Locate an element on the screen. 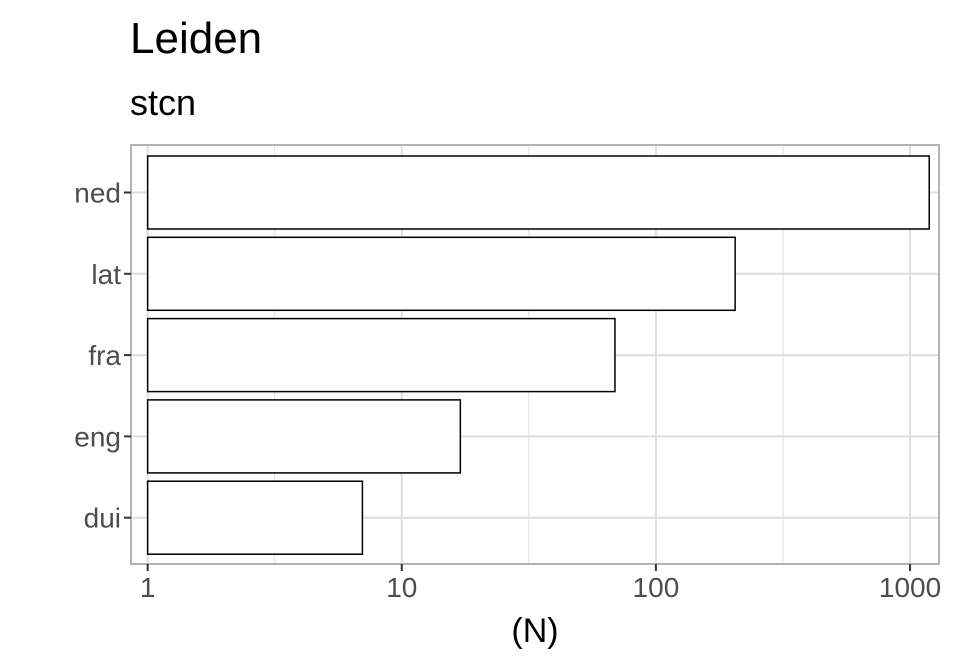  x-tick-label: 100 is located at coordinates (656, 587).